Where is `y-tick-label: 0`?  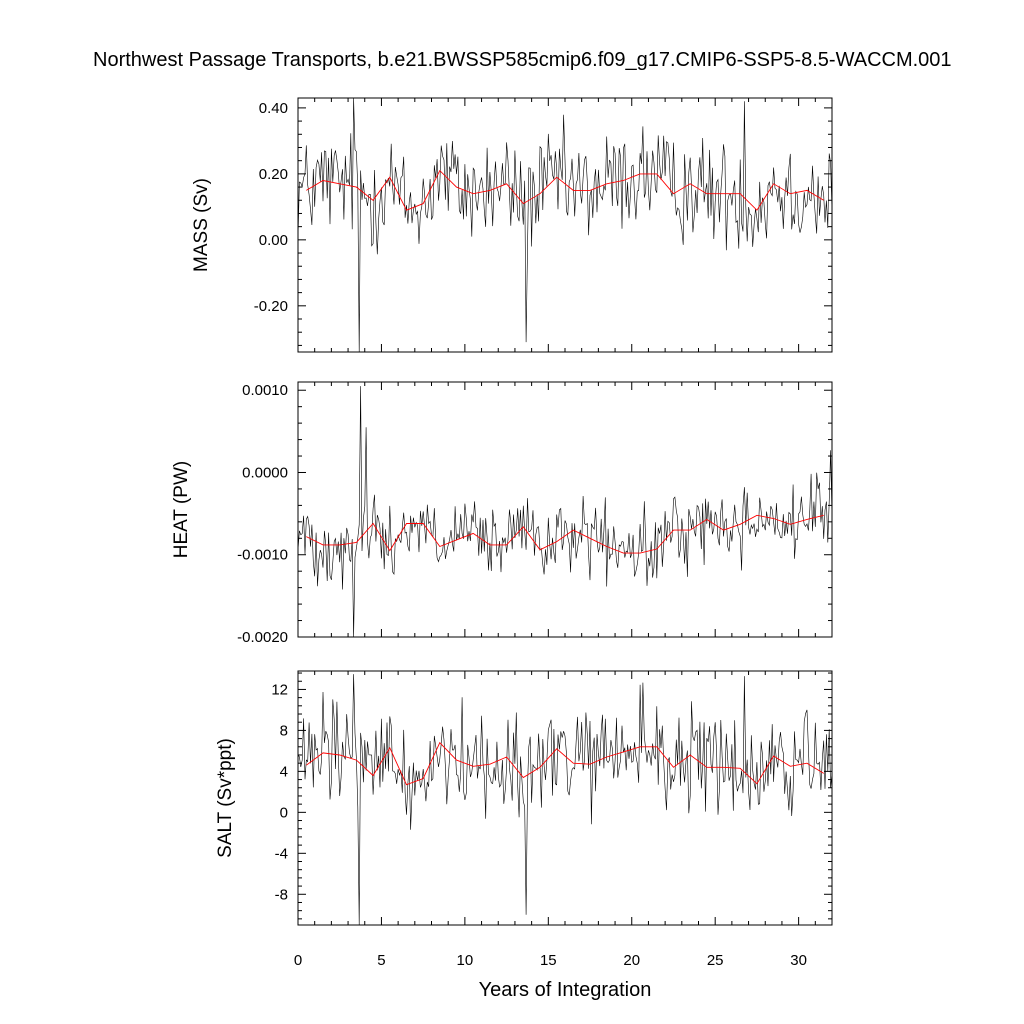
y-tick-label: 0 is located at coordinates (284, 812).